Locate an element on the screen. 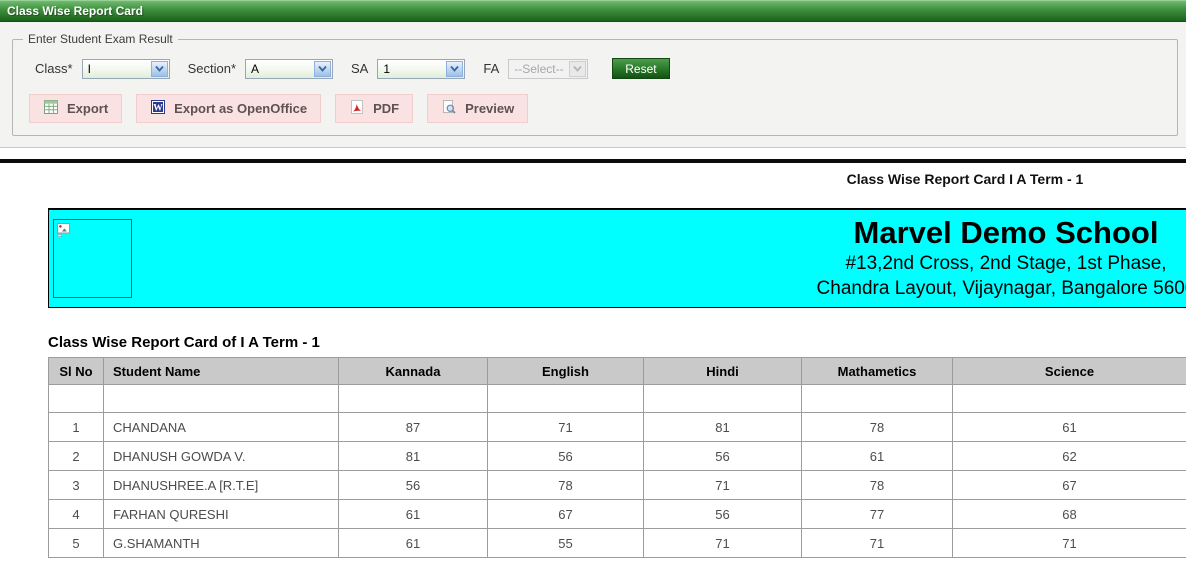 This screenshot has height=563, width=1186. column-header-mathametics: Mathametics is located at coordinates (877, 371).